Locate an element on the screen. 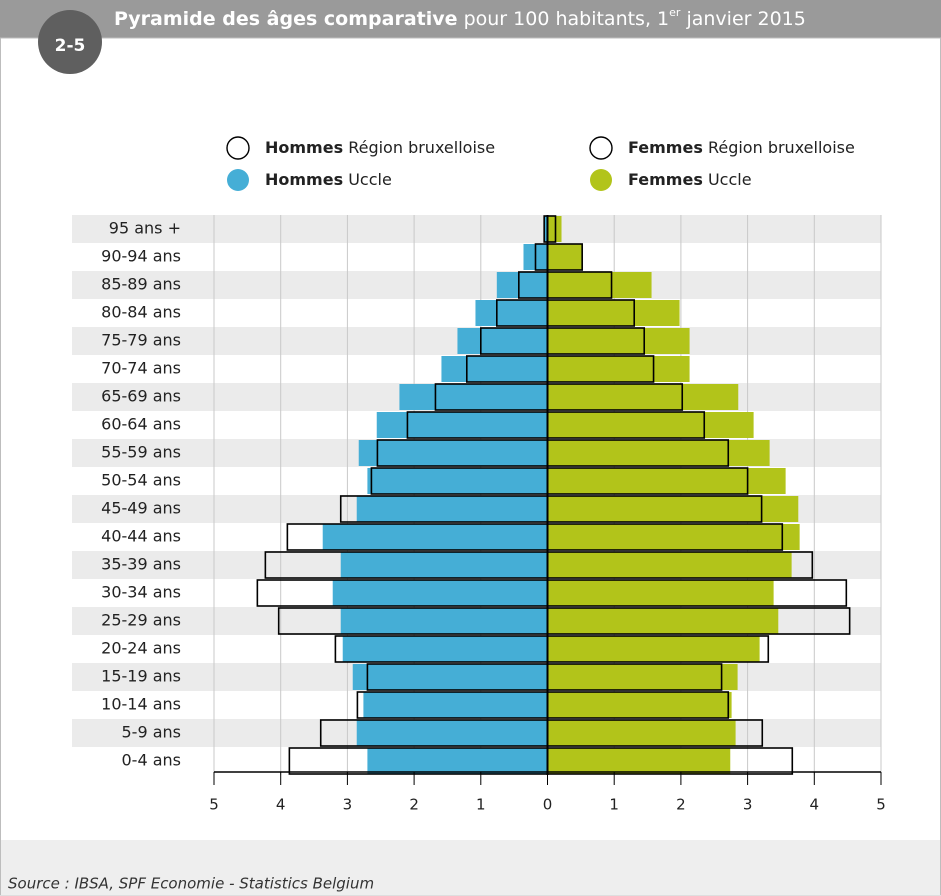 Image resolution: width=941 pixels, height=896 pixels. y-tick-label: 95 ans + is located at coordinates (145, 228).